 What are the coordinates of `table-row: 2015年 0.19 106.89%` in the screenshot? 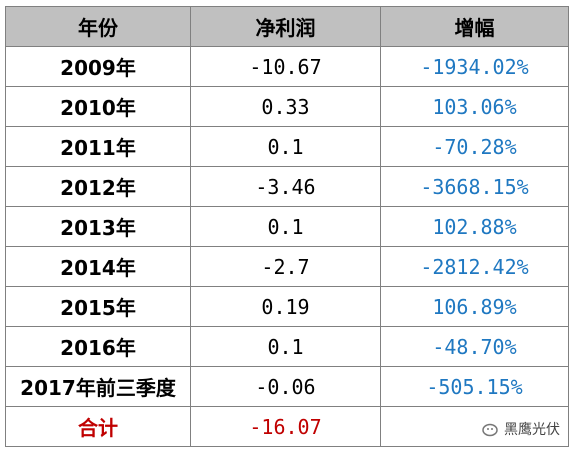 It's located at (287, 306).